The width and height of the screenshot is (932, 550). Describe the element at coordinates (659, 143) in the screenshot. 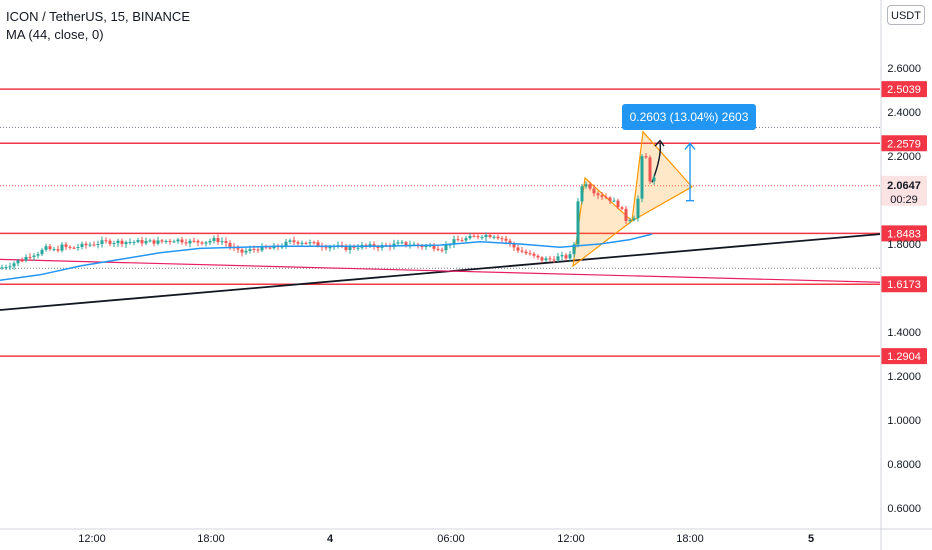

I see `projection-arrow-head` at that location.